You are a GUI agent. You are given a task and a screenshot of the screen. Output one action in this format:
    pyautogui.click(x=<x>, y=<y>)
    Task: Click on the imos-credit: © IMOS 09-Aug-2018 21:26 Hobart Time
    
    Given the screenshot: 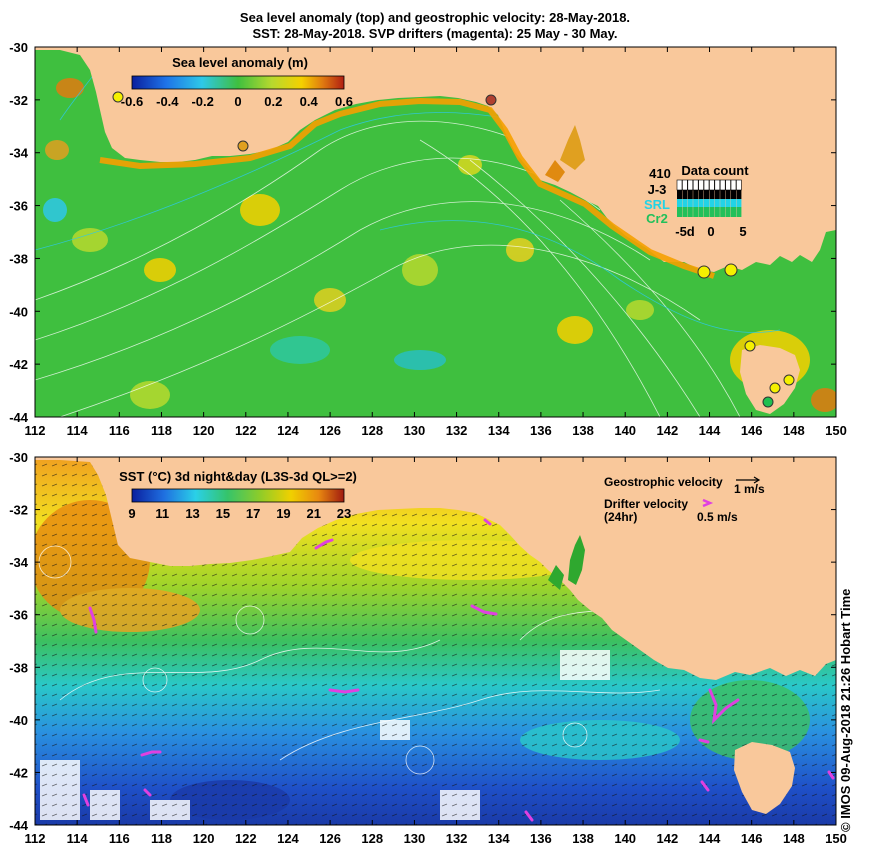 What is the action you would take?
    pyautogui.click(x=845, y=710)
    